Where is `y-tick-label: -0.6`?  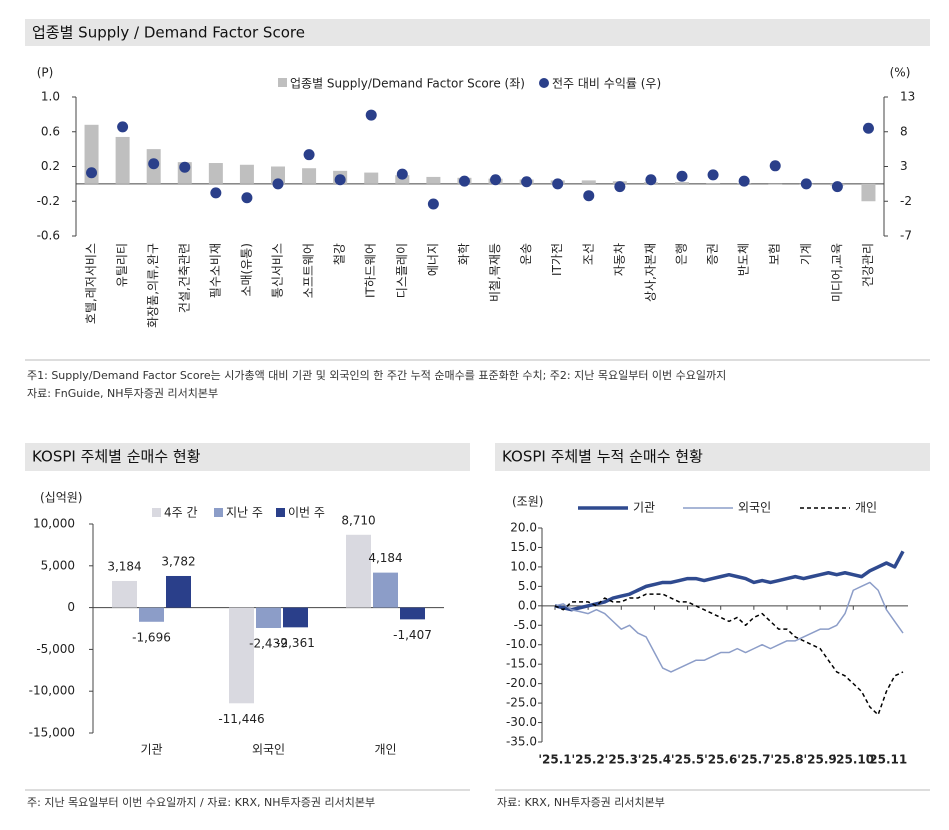
y-tick-label: -0.6 is located at coordinates (48, 236).